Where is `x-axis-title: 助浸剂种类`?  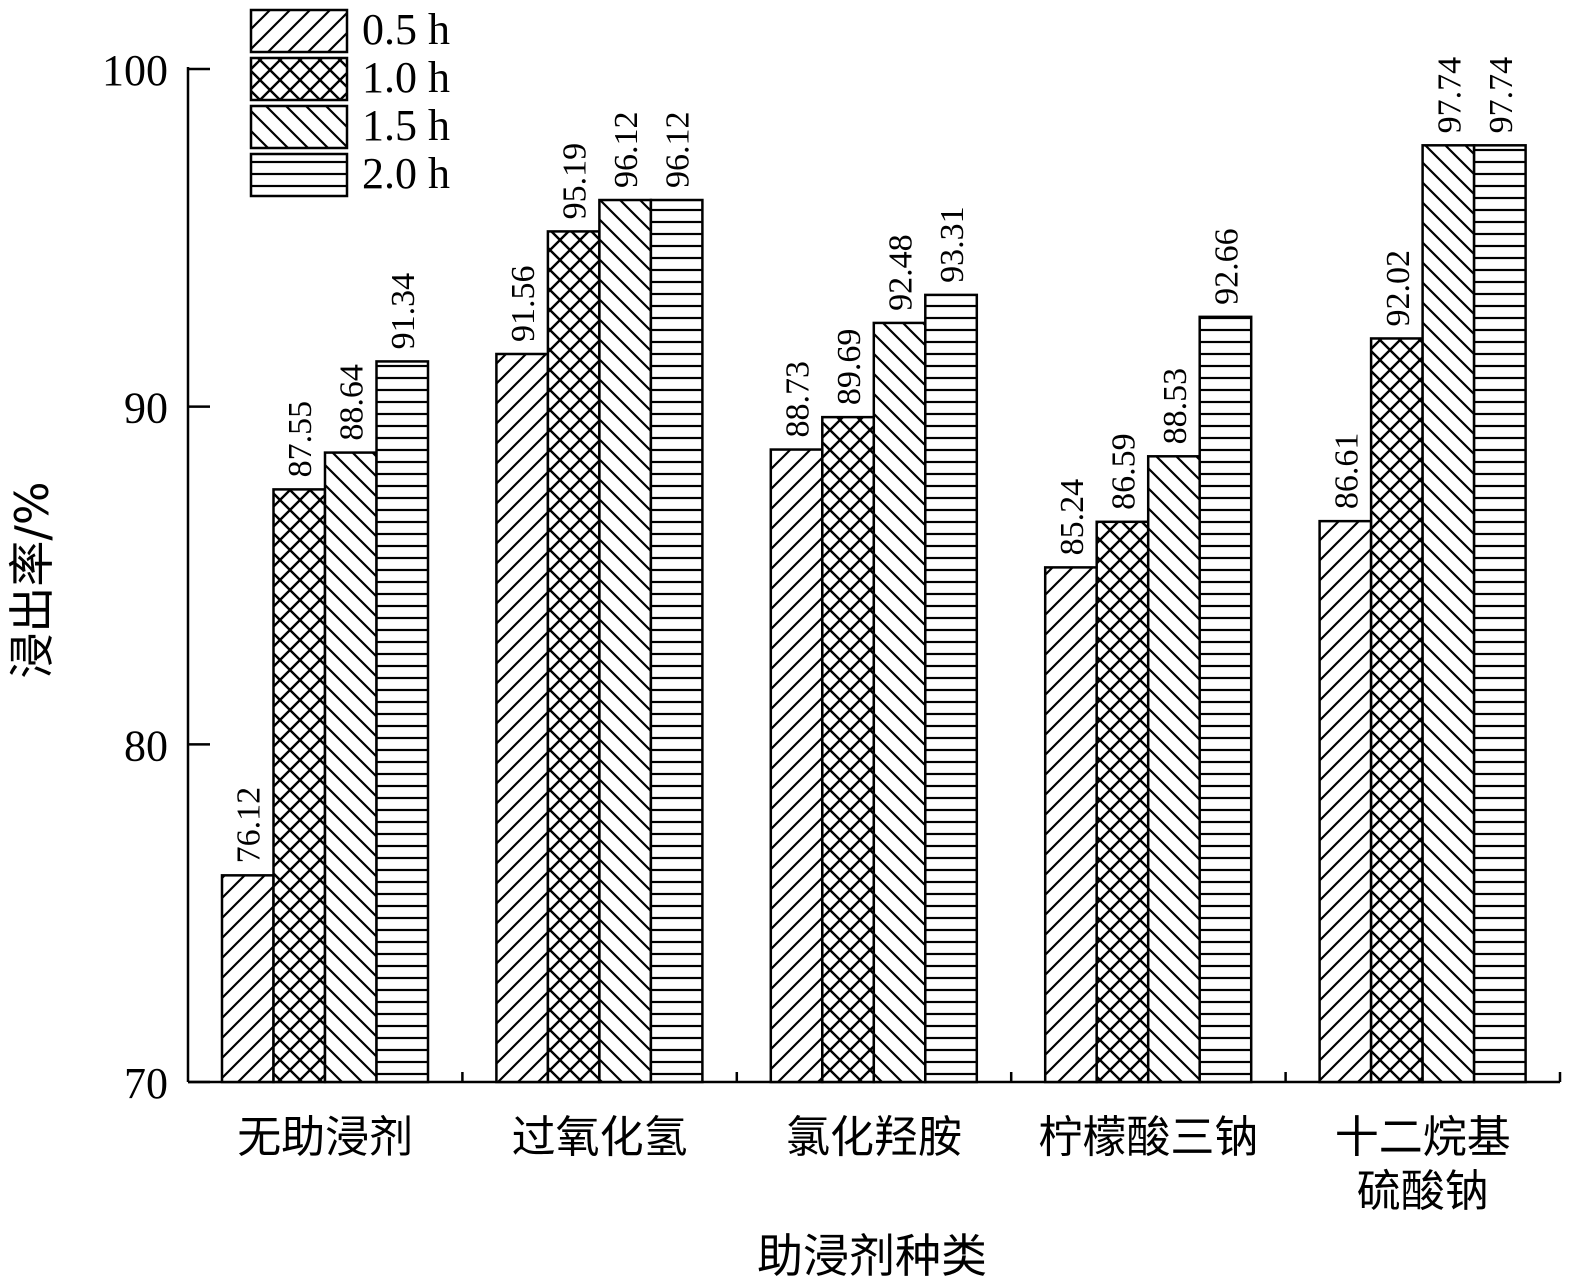 x-axis-title: 助浸剂种类 is located at coordinates (872, 1256).